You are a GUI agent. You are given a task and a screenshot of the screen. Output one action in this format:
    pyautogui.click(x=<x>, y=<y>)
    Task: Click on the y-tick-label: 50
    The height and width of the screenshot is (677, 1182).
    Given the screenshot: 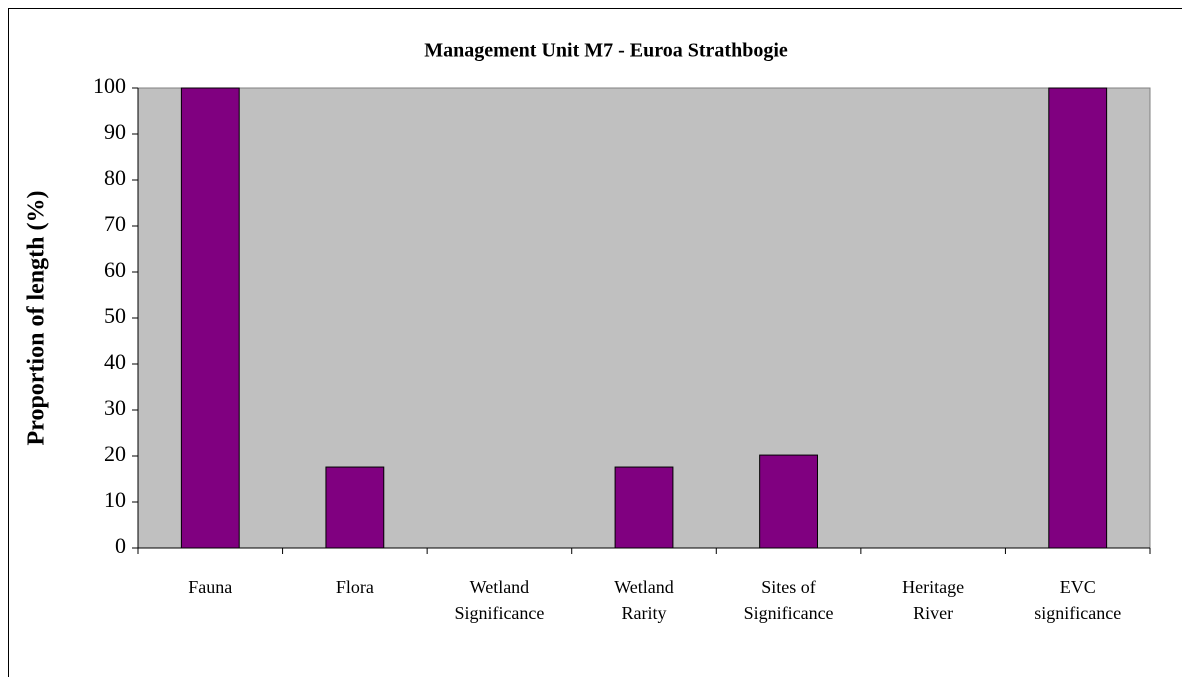 What is the action you would take?
    pyautogui.click(x=115, y=315)
    